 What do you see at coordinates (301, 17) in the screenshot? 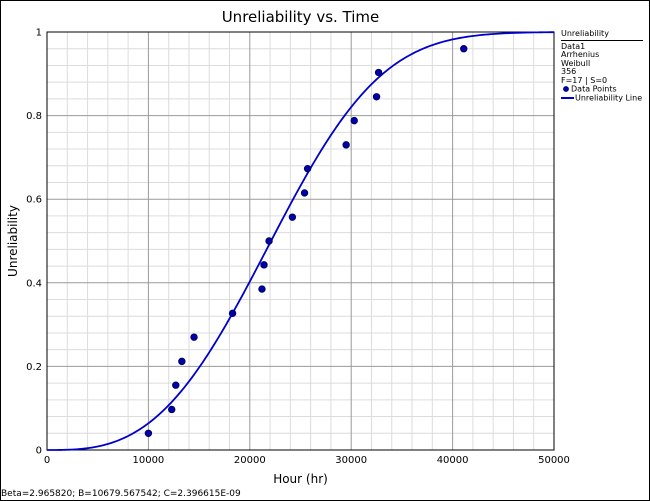
I see `chart-title: Unreliability vs. Time` at bounding box center [301, 17].